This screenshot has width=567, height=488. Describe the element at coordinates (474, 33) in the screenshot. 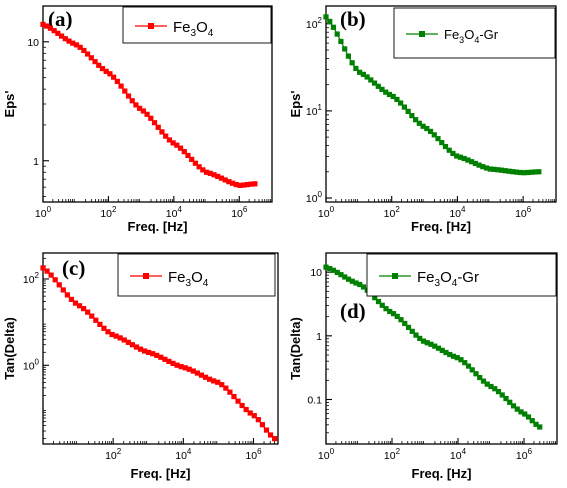

I see `legend-box` at that location.